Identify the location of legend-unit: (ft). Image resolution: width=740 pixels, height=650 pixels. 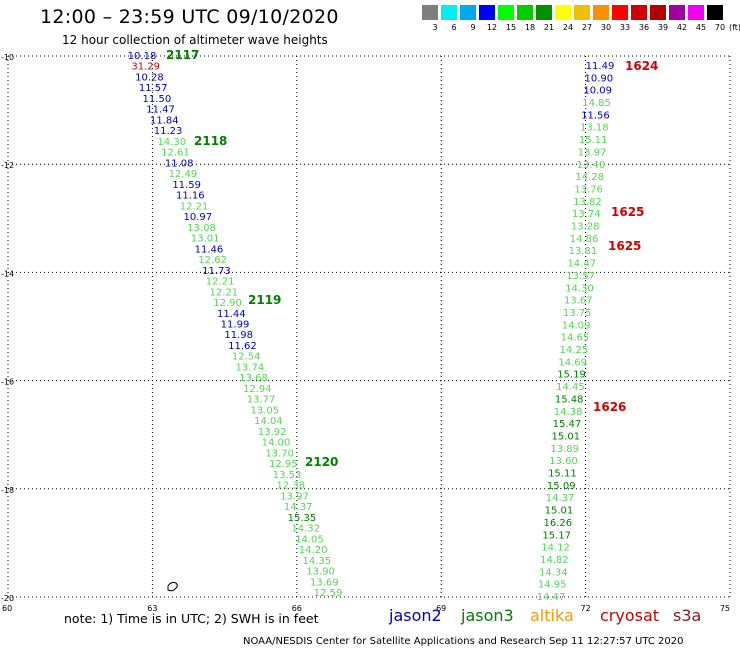
(734, 27).